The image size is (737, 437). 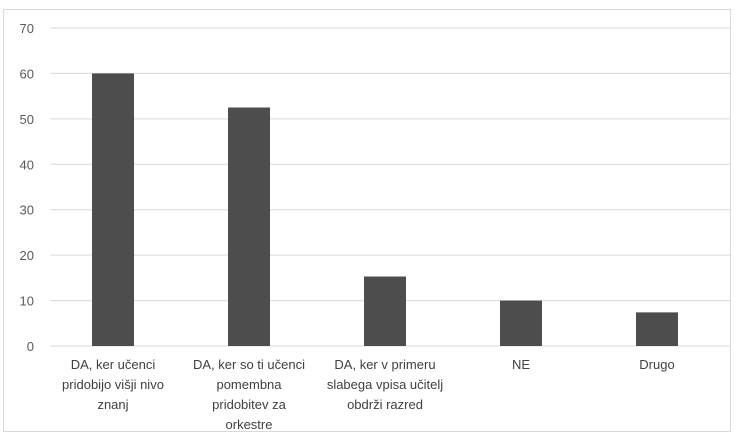 What do you see at coordinates (27, 73) in the screenshot?
I see `y-tick-label: 60` at bounding box center [27, 73].